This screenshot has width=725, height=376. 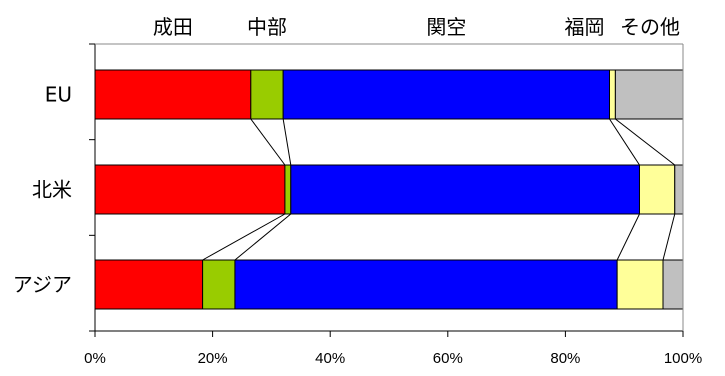 What do you see at coordinates (330, 358) in the screenshot?
I see `x-tick-label: 40%` at bounding box center [330, 358].